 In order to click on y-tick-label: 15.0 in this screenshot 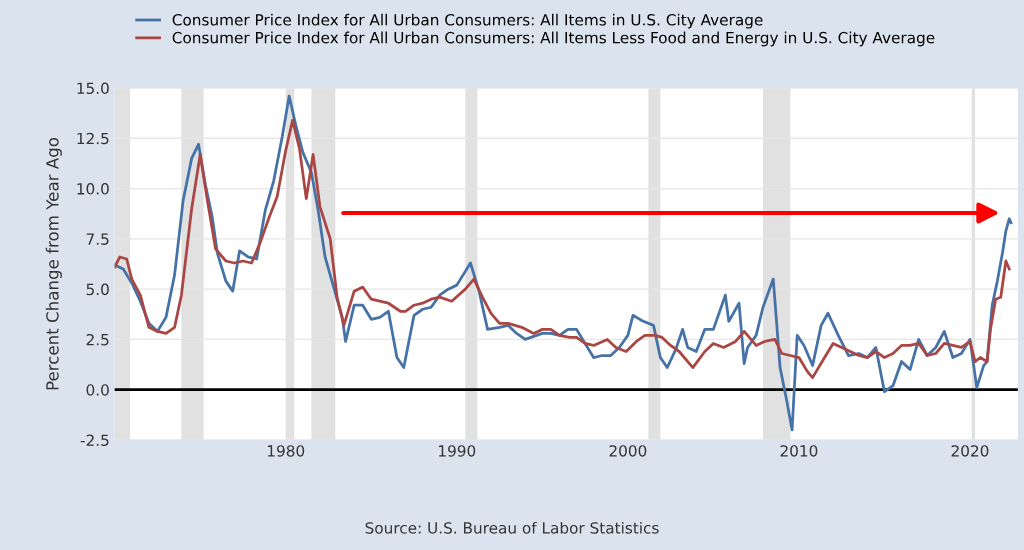, I will do `click(93, 88)`.